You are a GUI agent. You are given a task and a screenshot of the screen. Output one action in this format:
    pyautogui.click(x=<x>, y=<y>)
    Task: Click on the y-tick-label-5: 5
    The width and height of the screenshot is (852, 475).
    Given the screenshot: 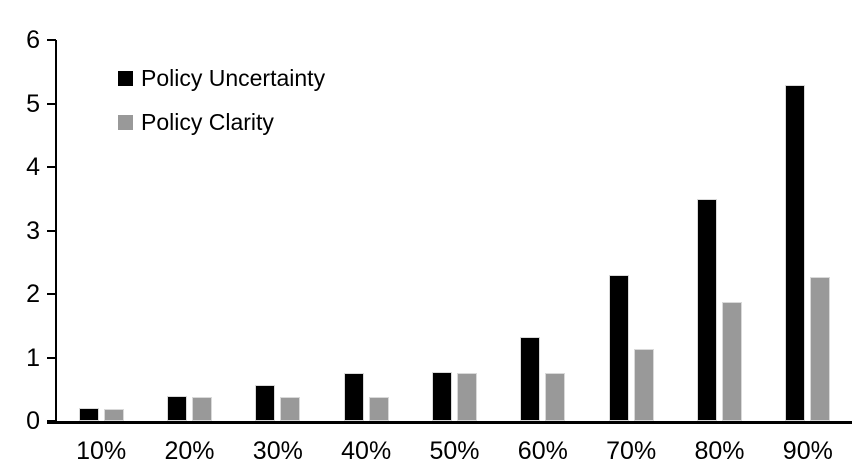 What is the action you would take?
    pyautogui.click(x=33, y=103)
    